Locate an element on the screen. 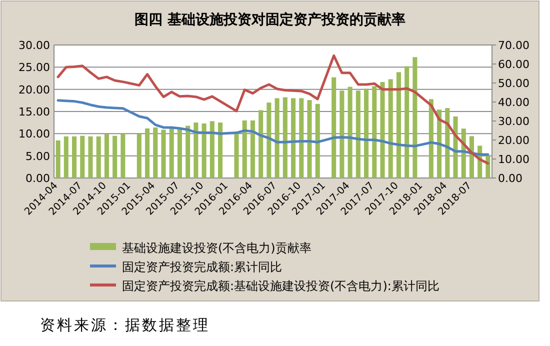 Image resolution: width=550 pixels, height=346 pixels. text: 资料来源：据数据整理 is located at coordinates (125, 325).